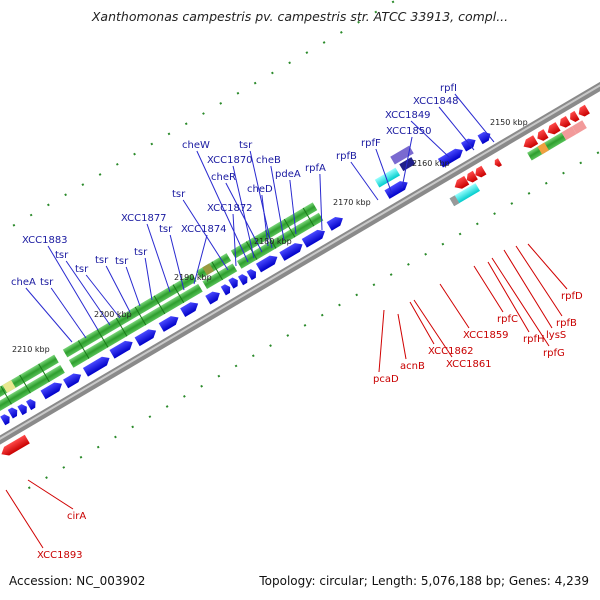 Image resolution: width=600 pixels, height=600 pixels. Describe the element at coordinates (113, 314) in the screenshot. I see `kbp-label: 2200 kbp` at that location.